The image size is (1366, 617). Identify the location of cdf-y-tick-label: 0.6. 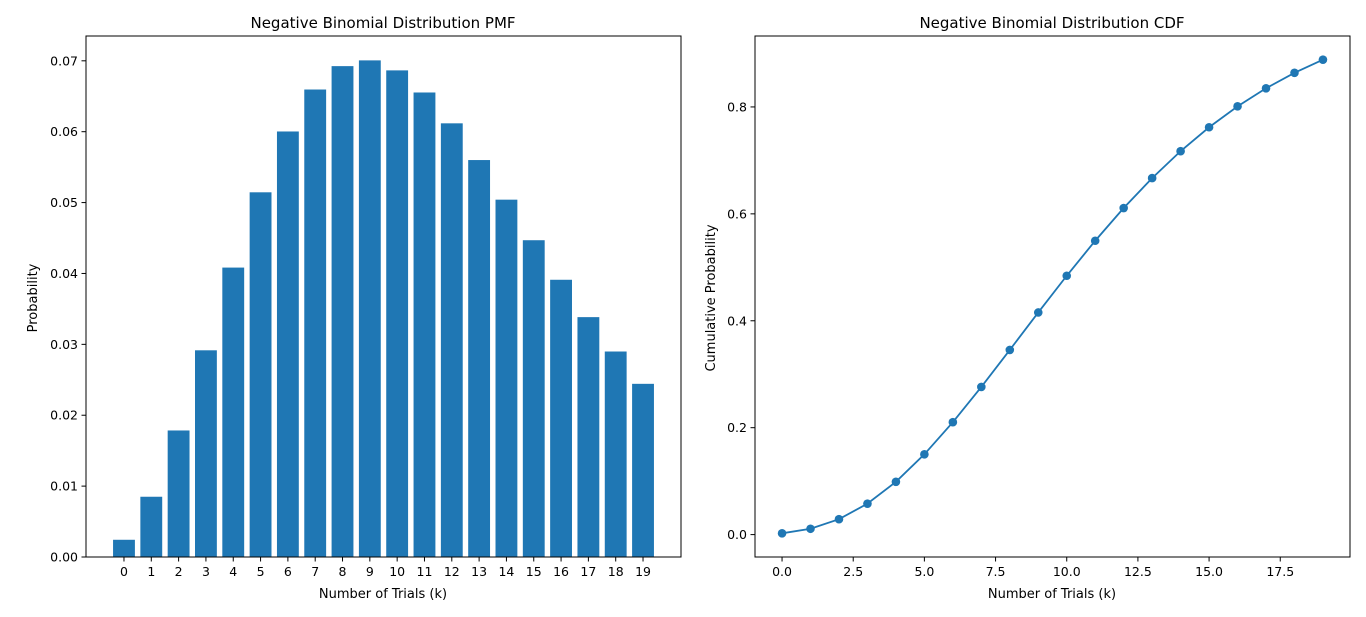
(737, 213).